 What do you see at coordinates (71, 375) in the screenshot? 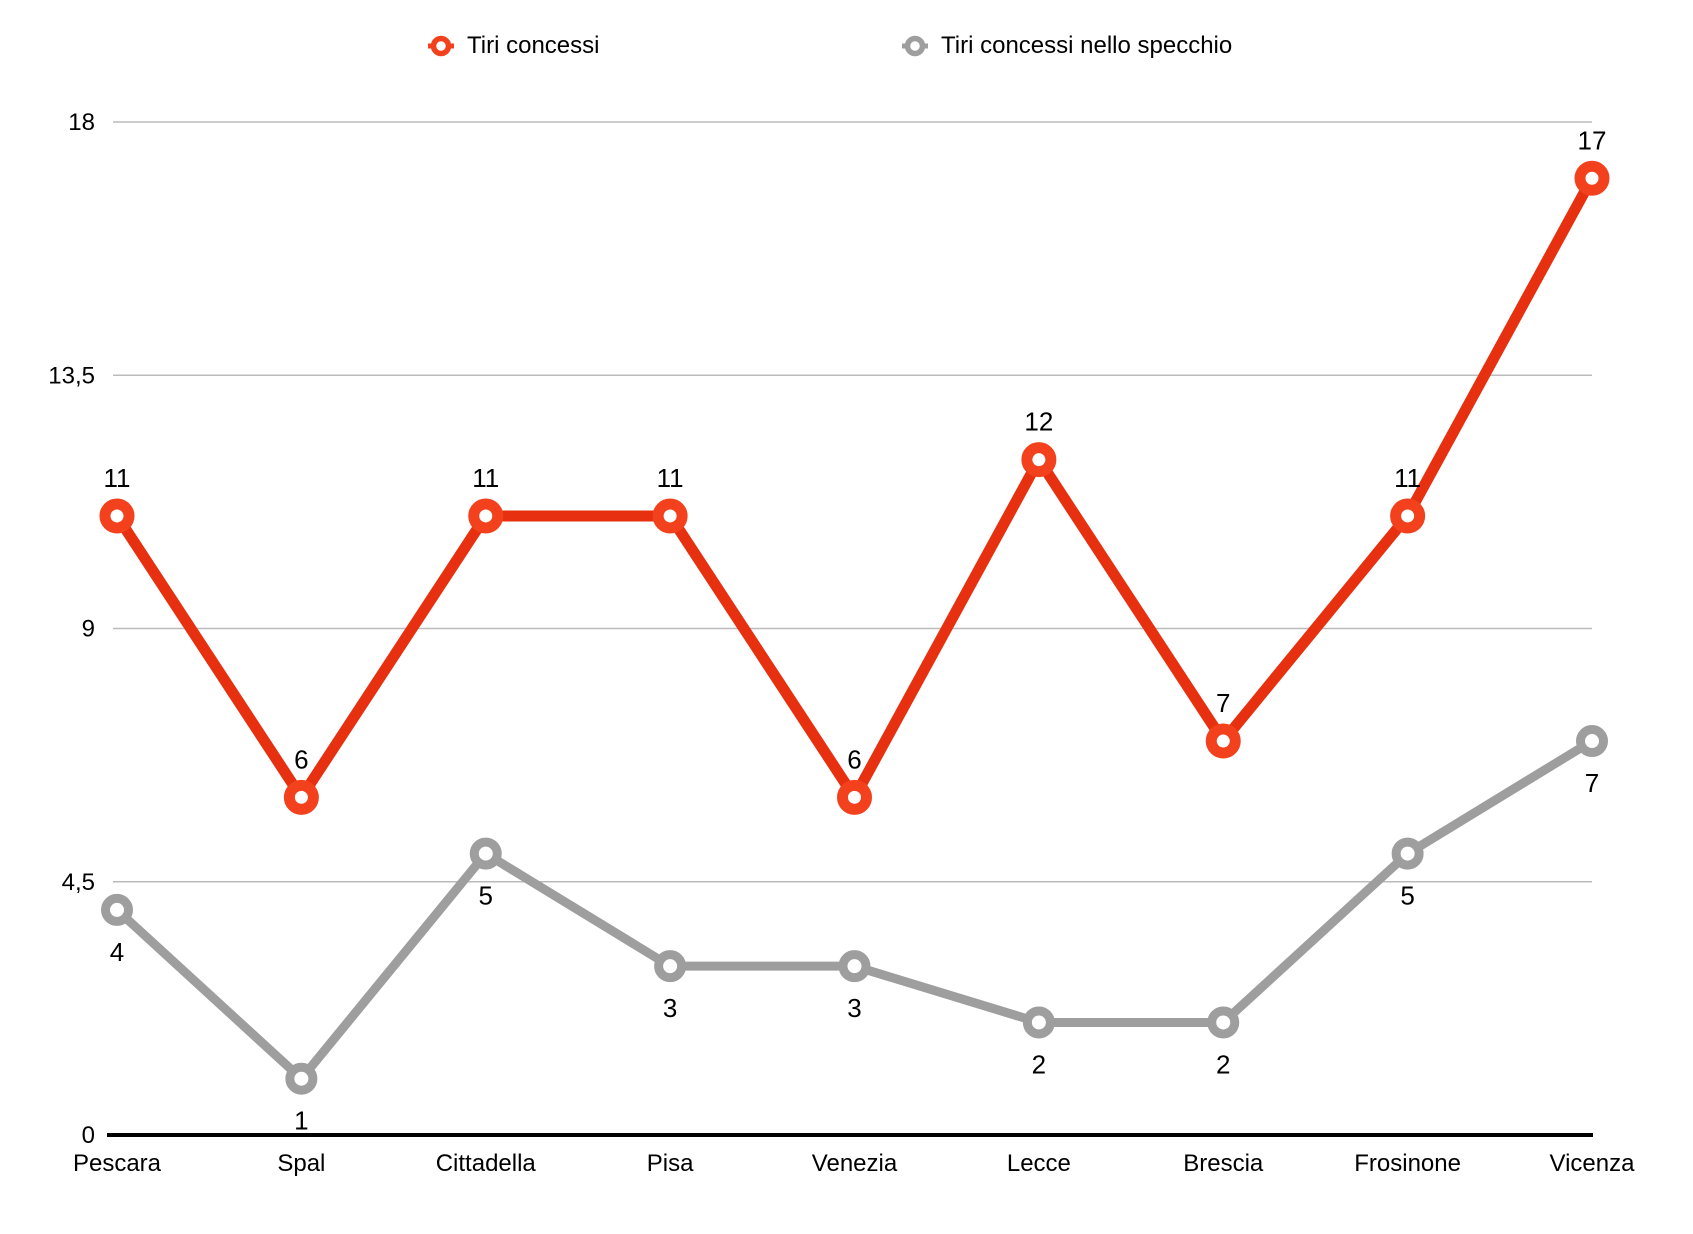
I see `y-tick-label: 13,5` at bounding box center [71, 375].